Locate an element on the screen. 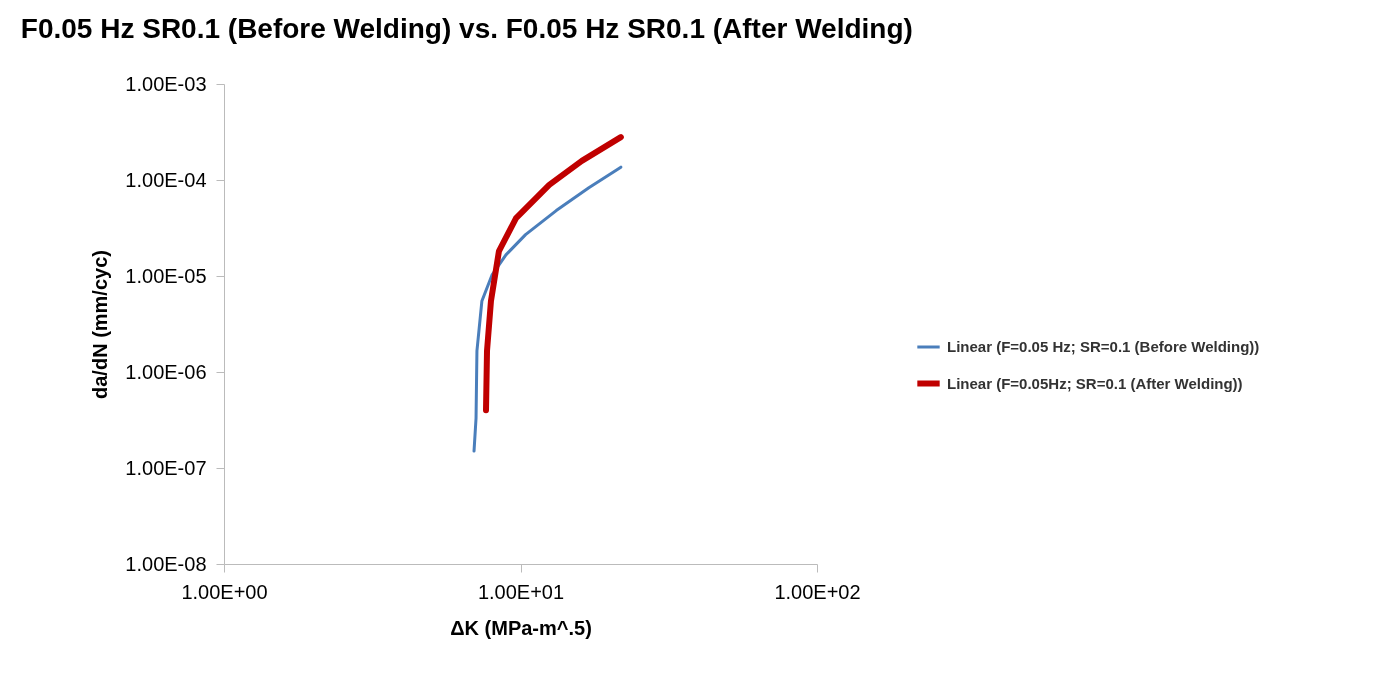 This screenshot has width=1380, height=676. y-tick-label: 1.00E-08 is located at coordinates (166, 563).